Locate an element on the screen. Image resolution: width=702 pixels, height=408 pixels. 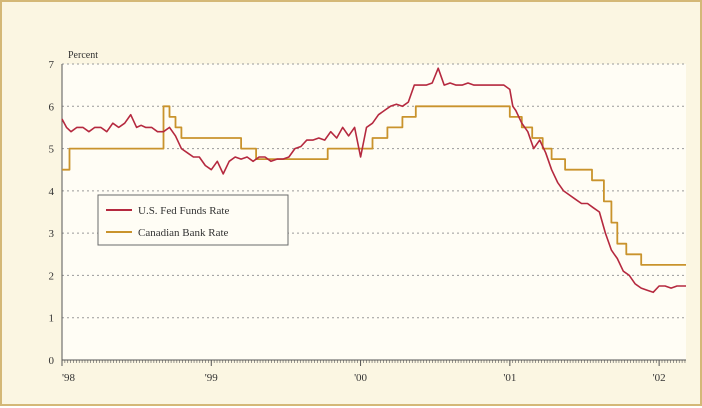
x-tick-label: '02 is located at coordinates (659, 378).